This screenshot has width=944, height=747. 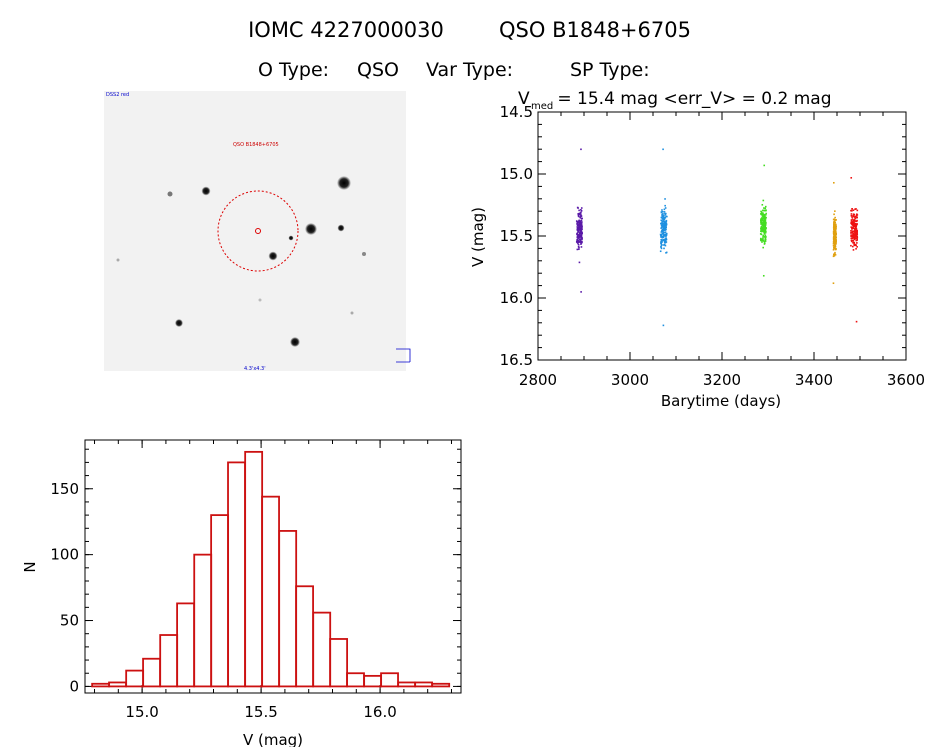 I want to click on hist-ytick-label: 50, so click(x=69, y=621).